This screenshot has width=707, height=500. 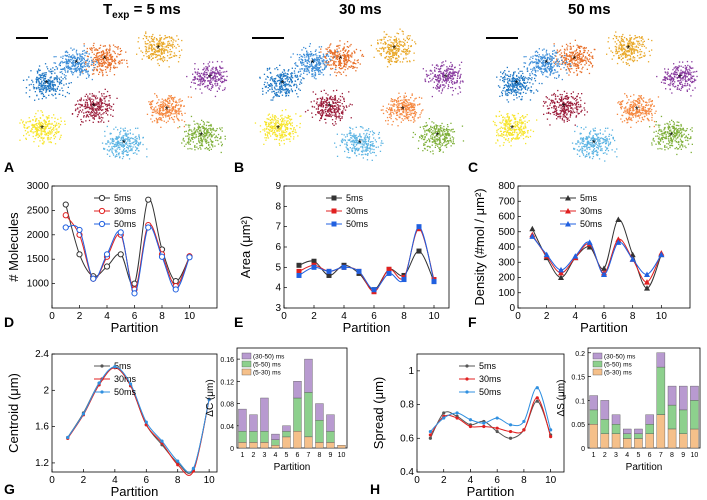 What do you see at coordinates (375, 489) in the screenshot?
I see `panel-label-h: H` at bounding box center [375, 489].